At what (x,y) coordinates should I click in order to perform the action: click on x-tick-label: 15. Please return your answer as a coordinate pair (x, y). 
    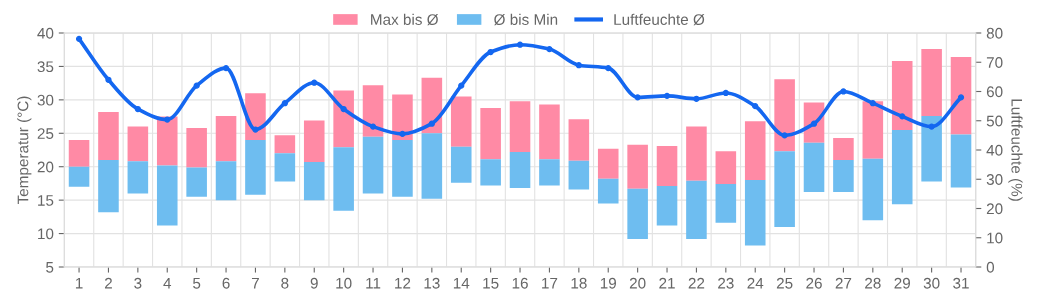
    Looking at the image, I should click on (491, 283).